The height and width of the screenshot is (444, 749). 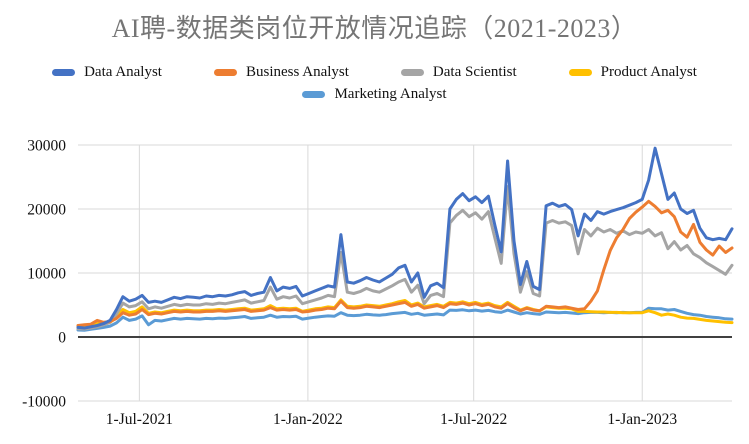 What do you see at coordinates (308, 419) in the screenshot?
I see `x-axis-label: 1-Jan-2022` at bounding box center [308, 419].